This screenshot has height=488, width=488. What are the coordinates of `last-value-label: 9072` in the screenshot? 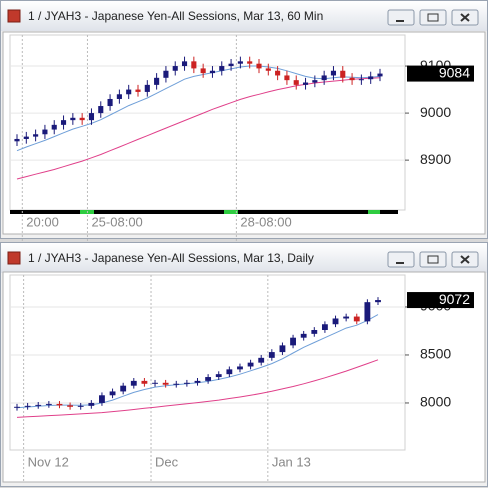 It's located at (454, 299).